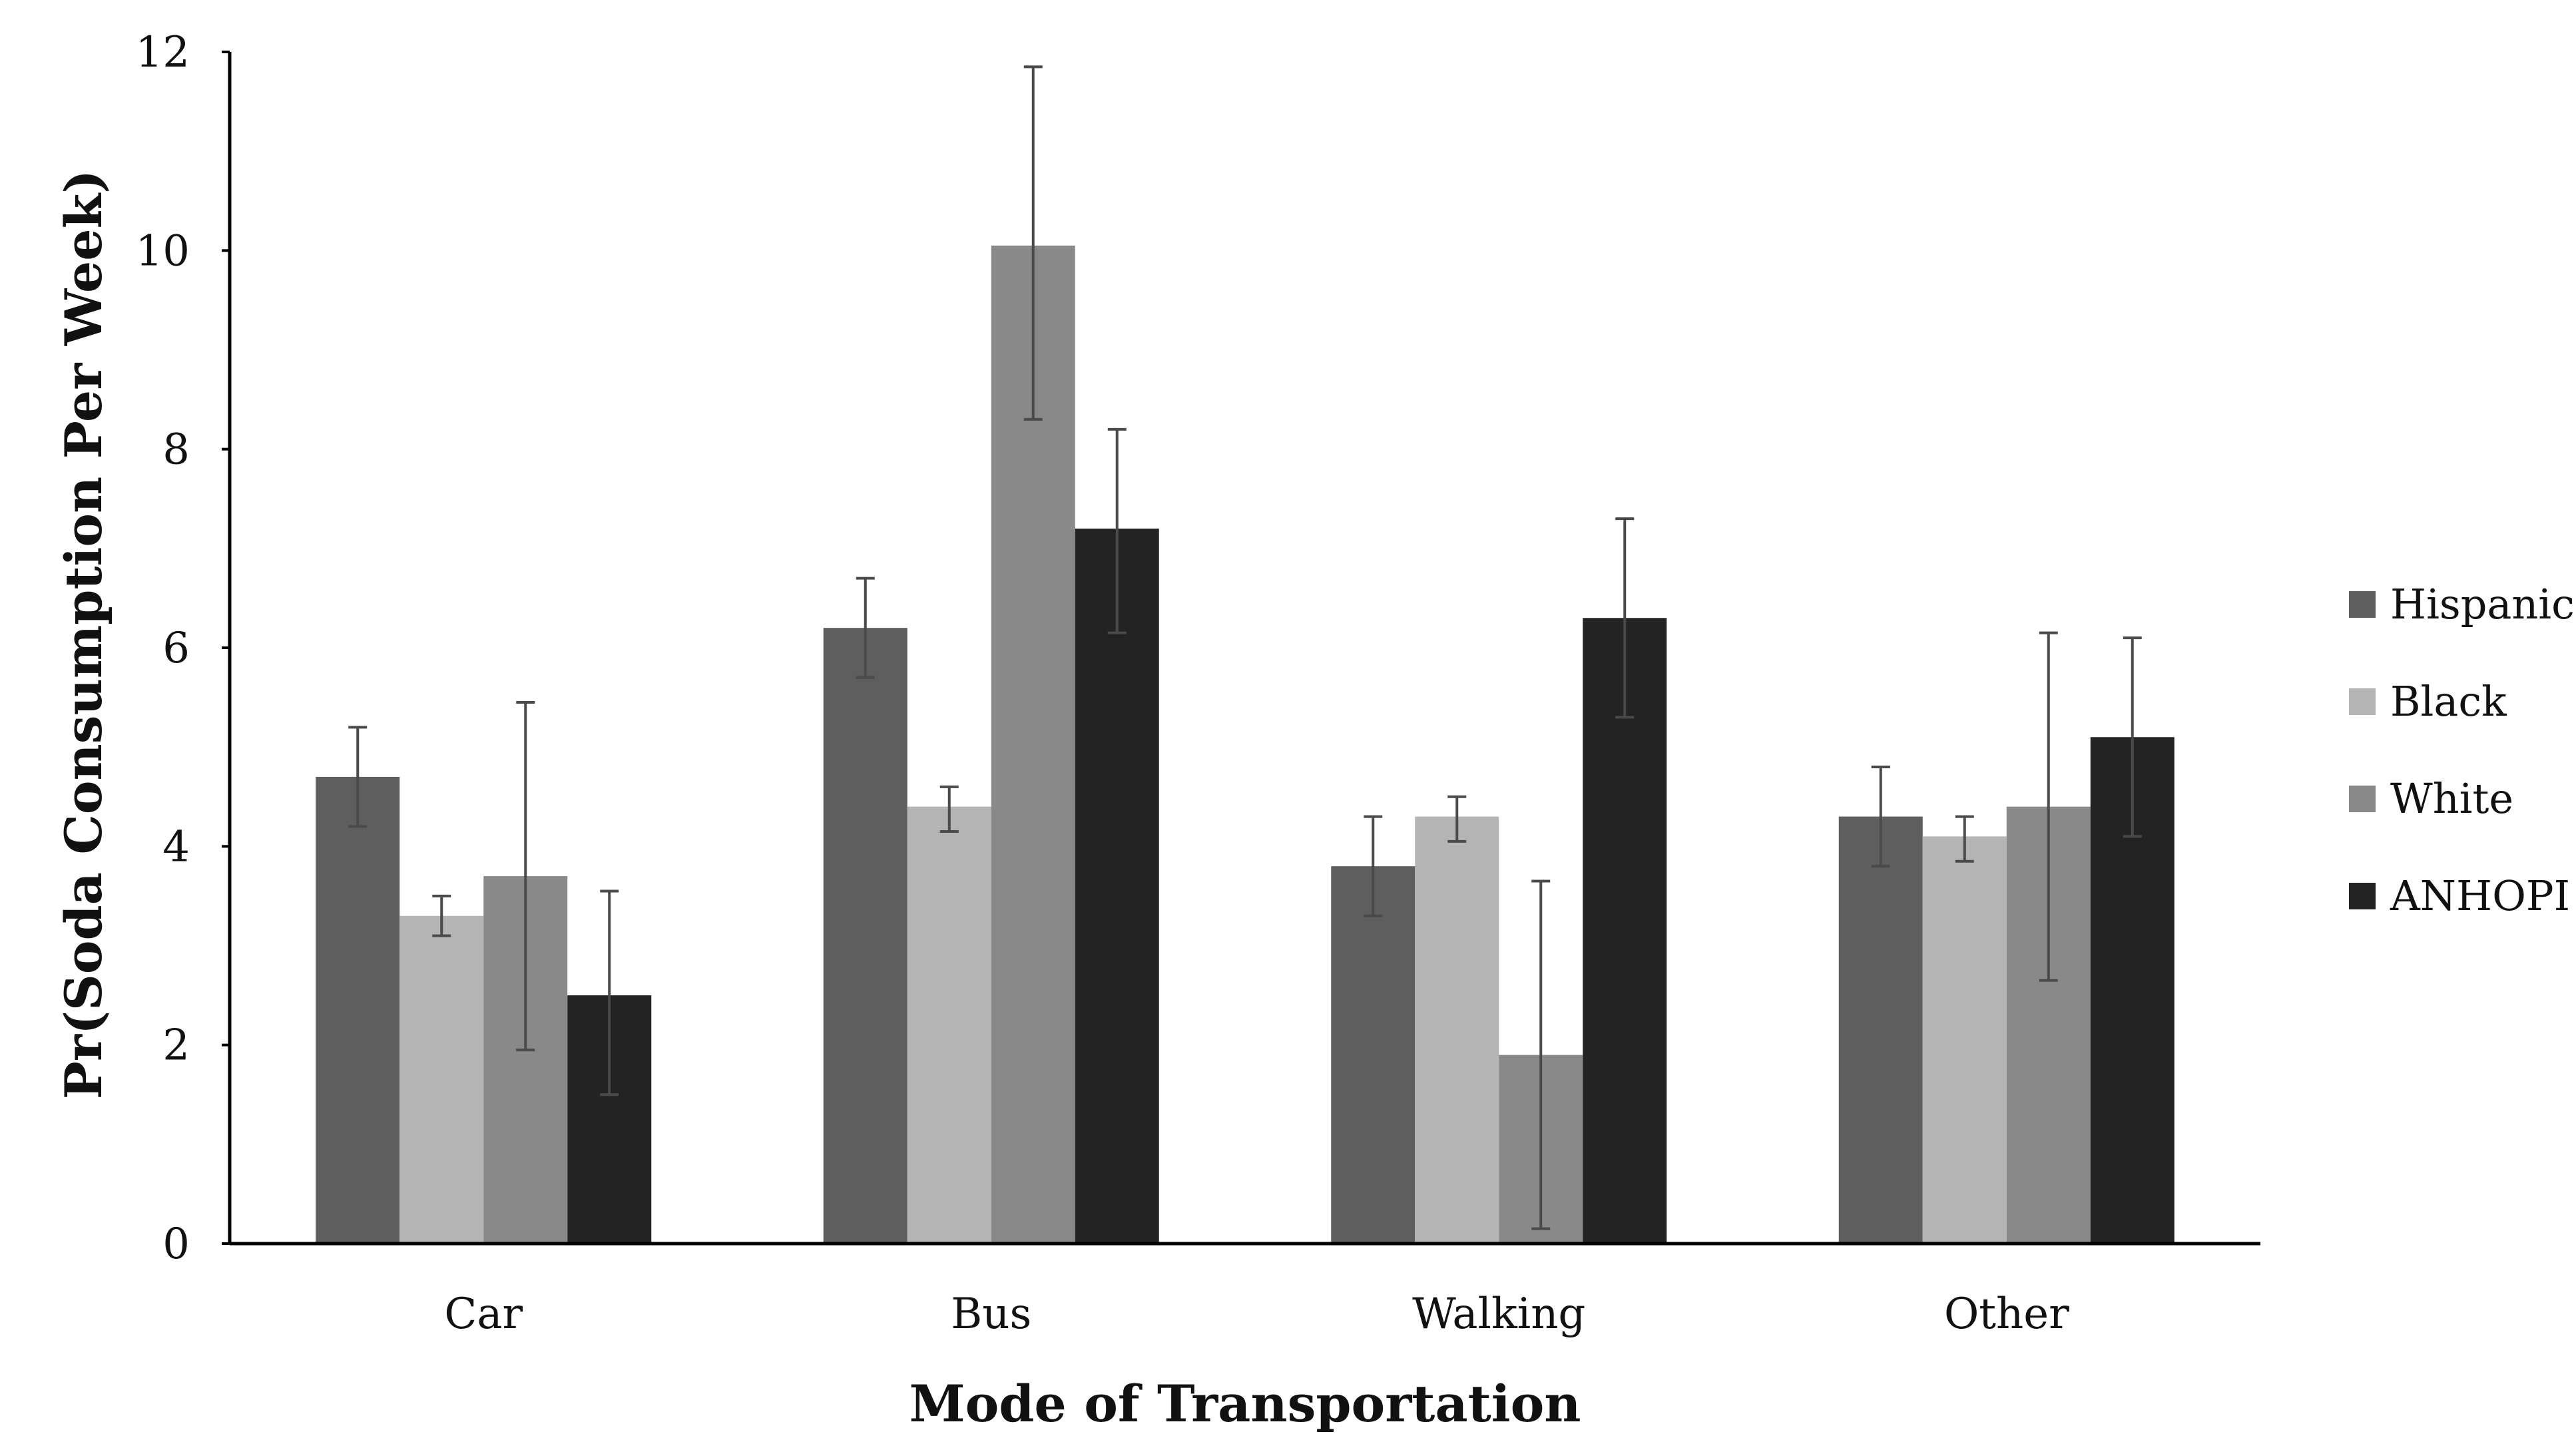 The height and width of the screenshot is (1434, 2576). Describe the element at coordinates (1541, 1054) in the screenshot. I see `error-bar-white-walking` at that location.